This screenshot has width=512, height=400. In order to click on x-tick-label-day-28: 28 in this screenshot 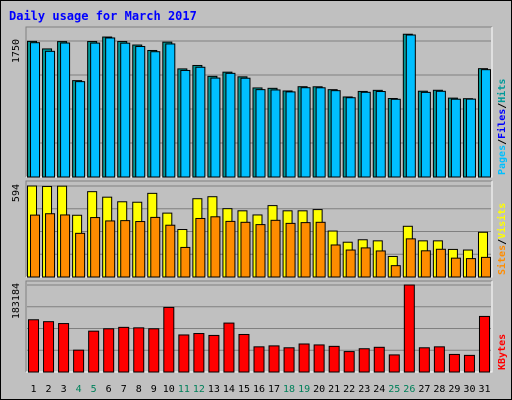, I will do `click(439, 389)`.